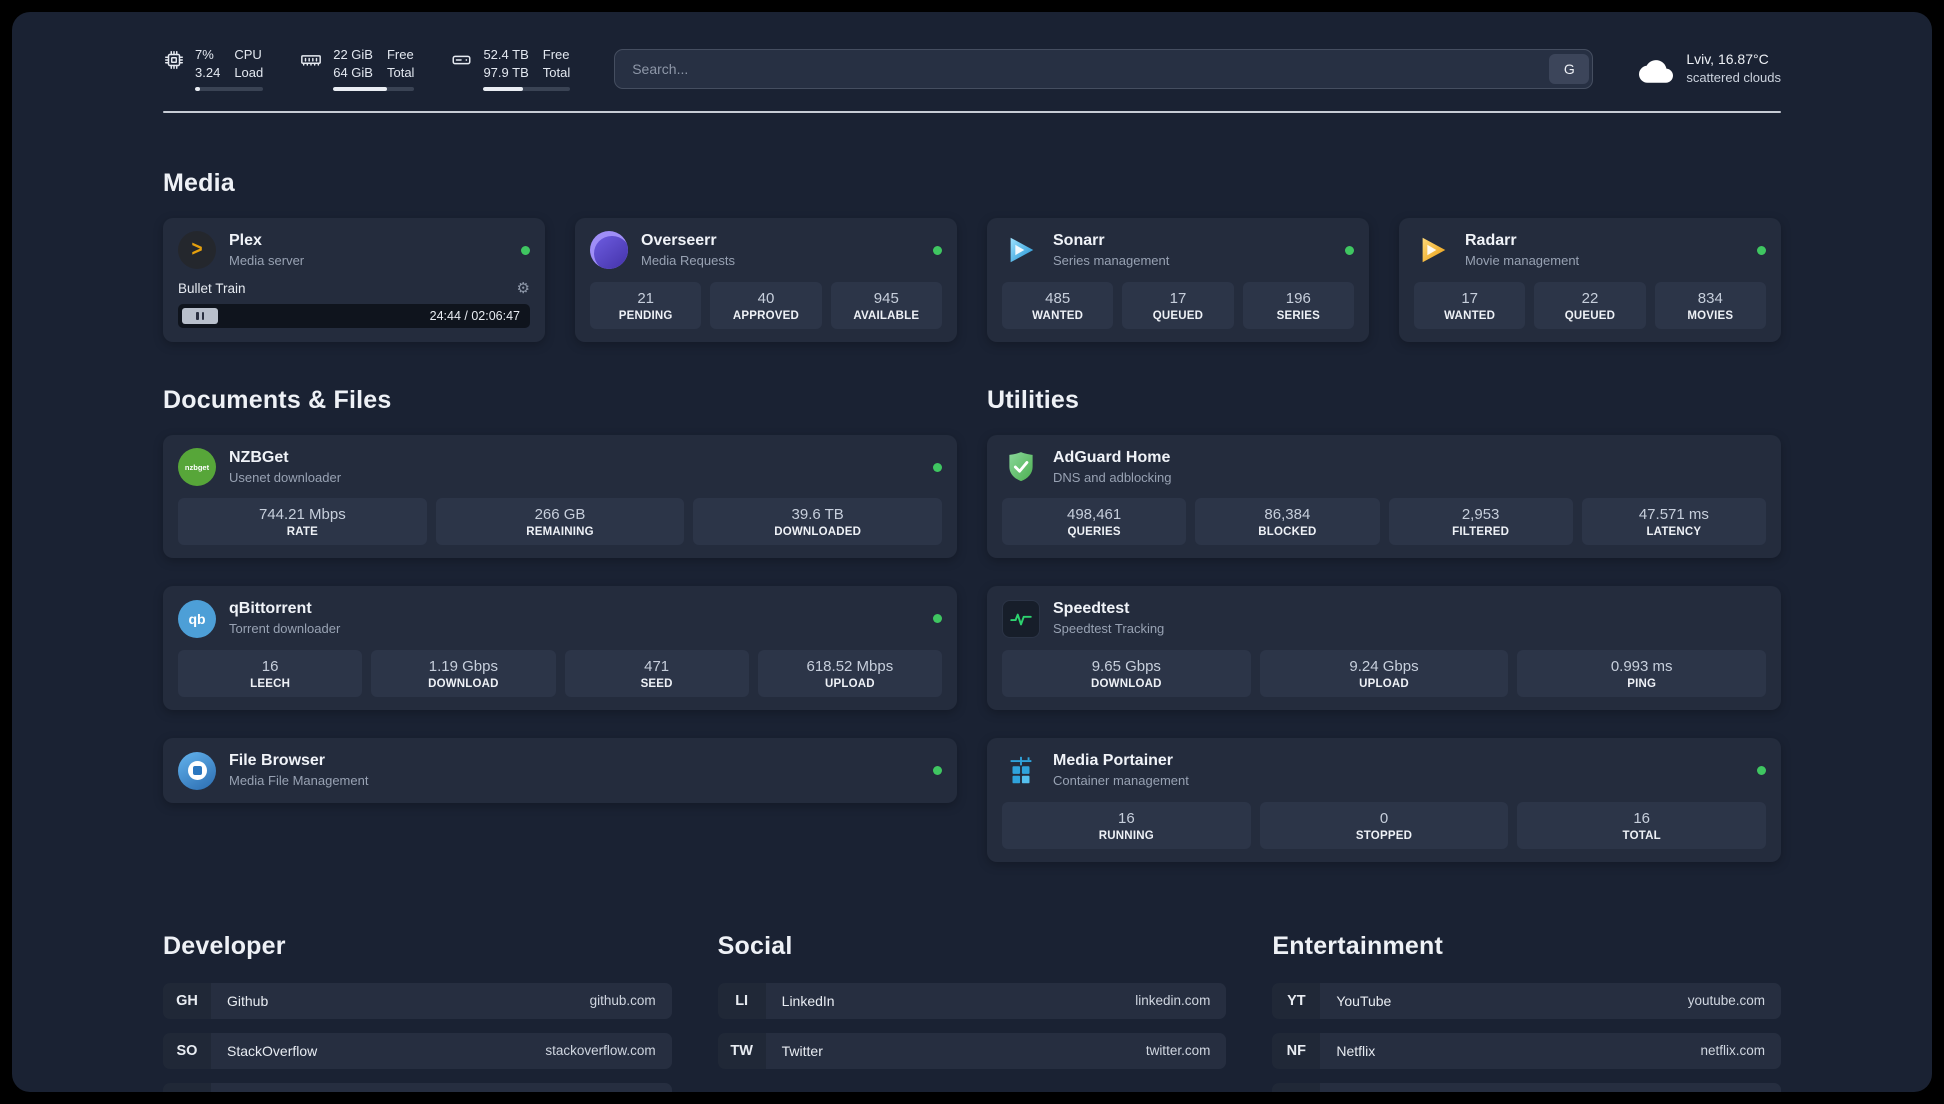  I want to click on disk-total-value: 97.9 TB, so click(506, 72).